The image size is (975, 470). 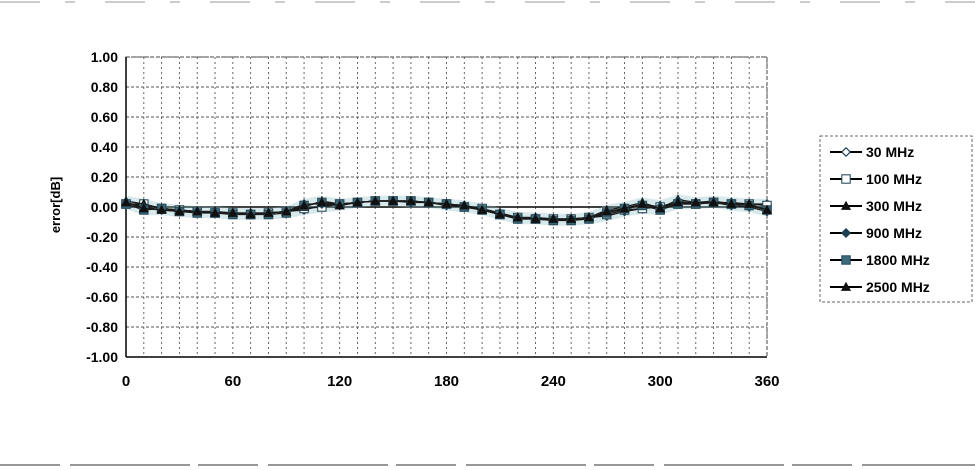 I want to click on y-tick-label: -0.60, so click(x=102, y=297).